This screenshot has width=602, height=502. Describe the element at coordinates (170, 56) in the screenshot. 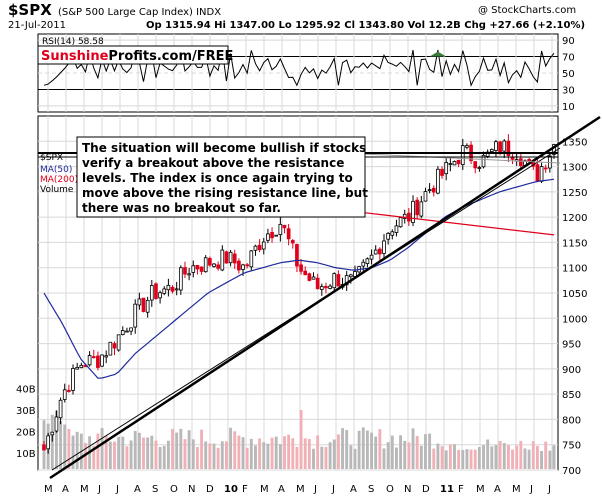

I see `brand-black: Profits.com/FREE` at that location.